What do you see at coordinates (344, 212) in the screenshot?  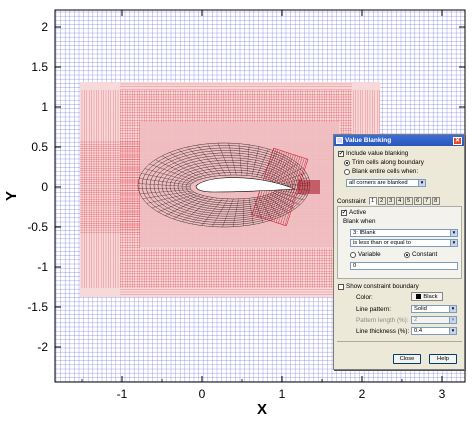 I see `active-checkbox` at bounding box center [344, 212].